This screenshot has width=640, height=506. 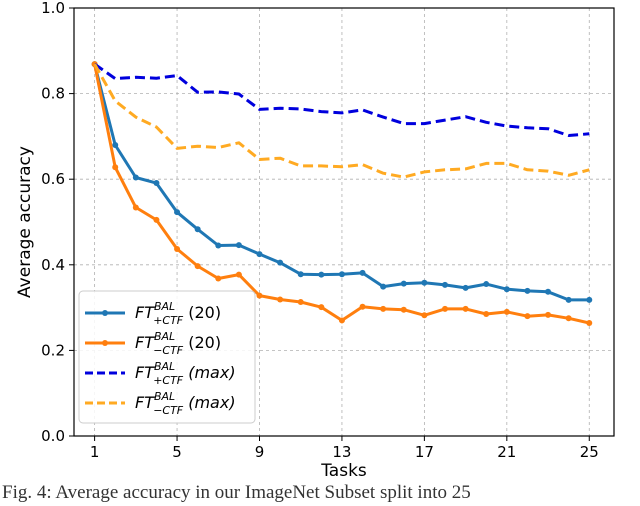 What do you see at coordinates (424, 452) in the screenshot?
I see `x-tick-label: 17` at bounding box center [424, 452].